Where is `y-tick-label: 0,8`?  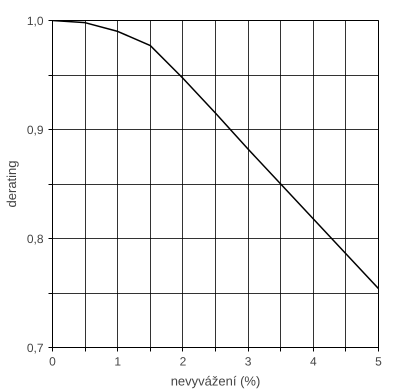 y-tick-label: 0,8 is located at coordinates (35, 239).